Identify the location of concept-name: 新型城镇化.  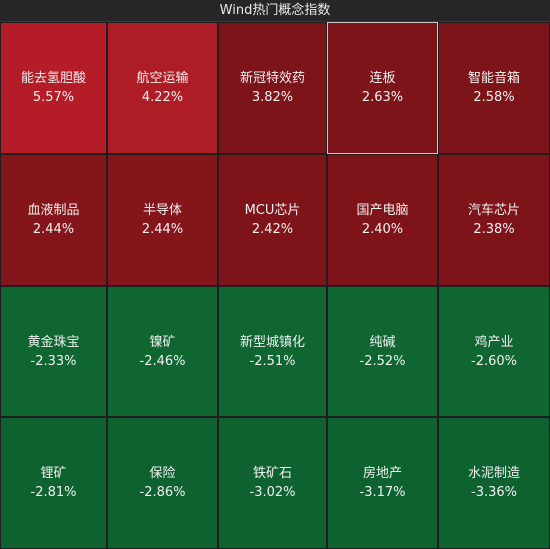
(272, 342).